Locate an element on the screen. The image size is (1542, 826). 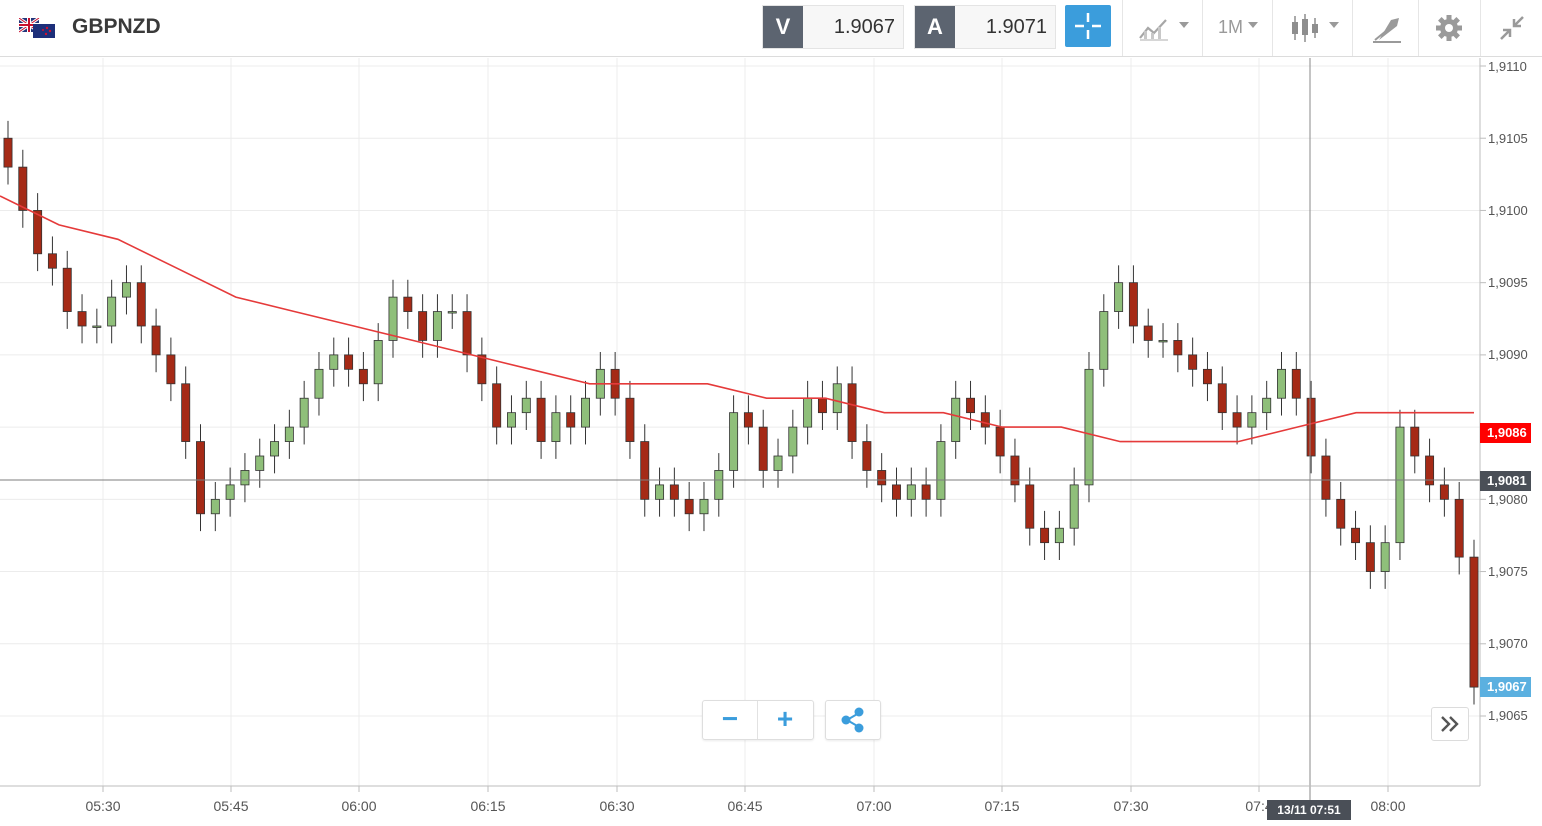
y-tick-label: 1,9070 is located at coordinates (1508, 643).